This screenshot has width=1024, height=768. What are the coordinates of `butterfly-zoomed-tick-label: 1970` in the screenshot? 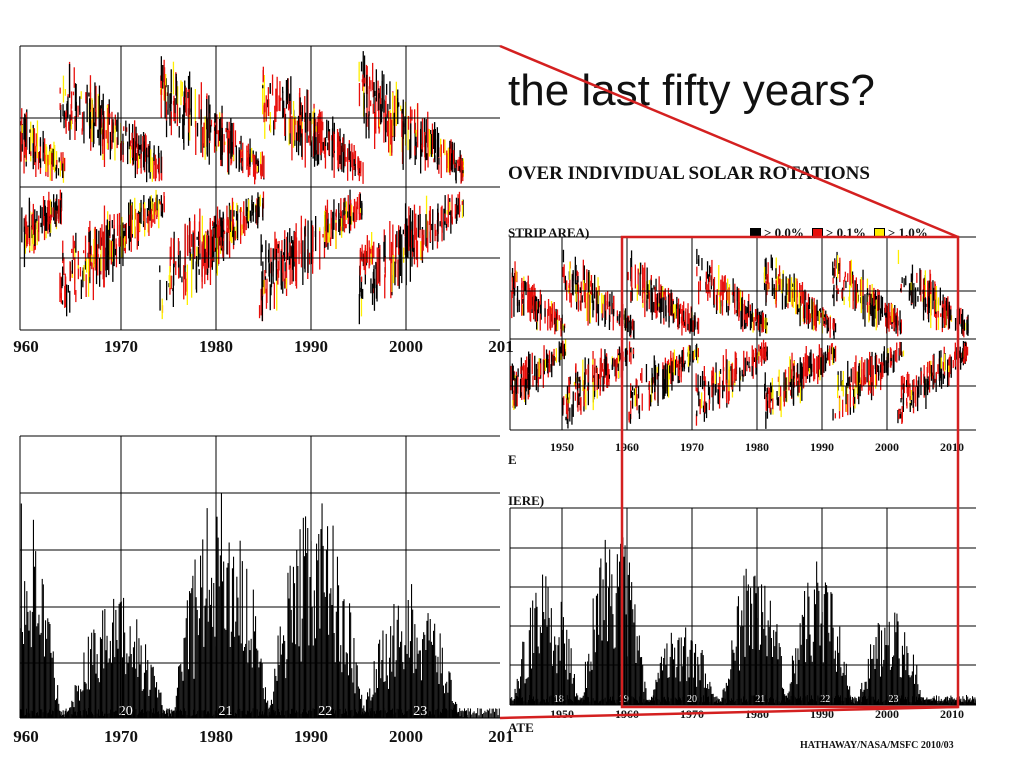 It's located at (121, 346).